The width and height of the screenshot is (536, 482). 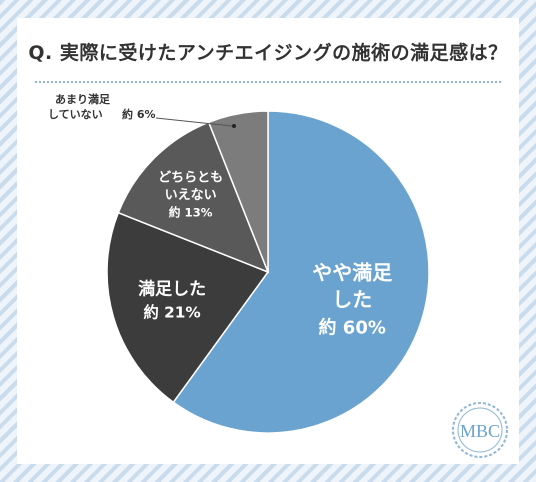 I want to click on slice-value-label: 約 21%, so click(x=172, y=312).